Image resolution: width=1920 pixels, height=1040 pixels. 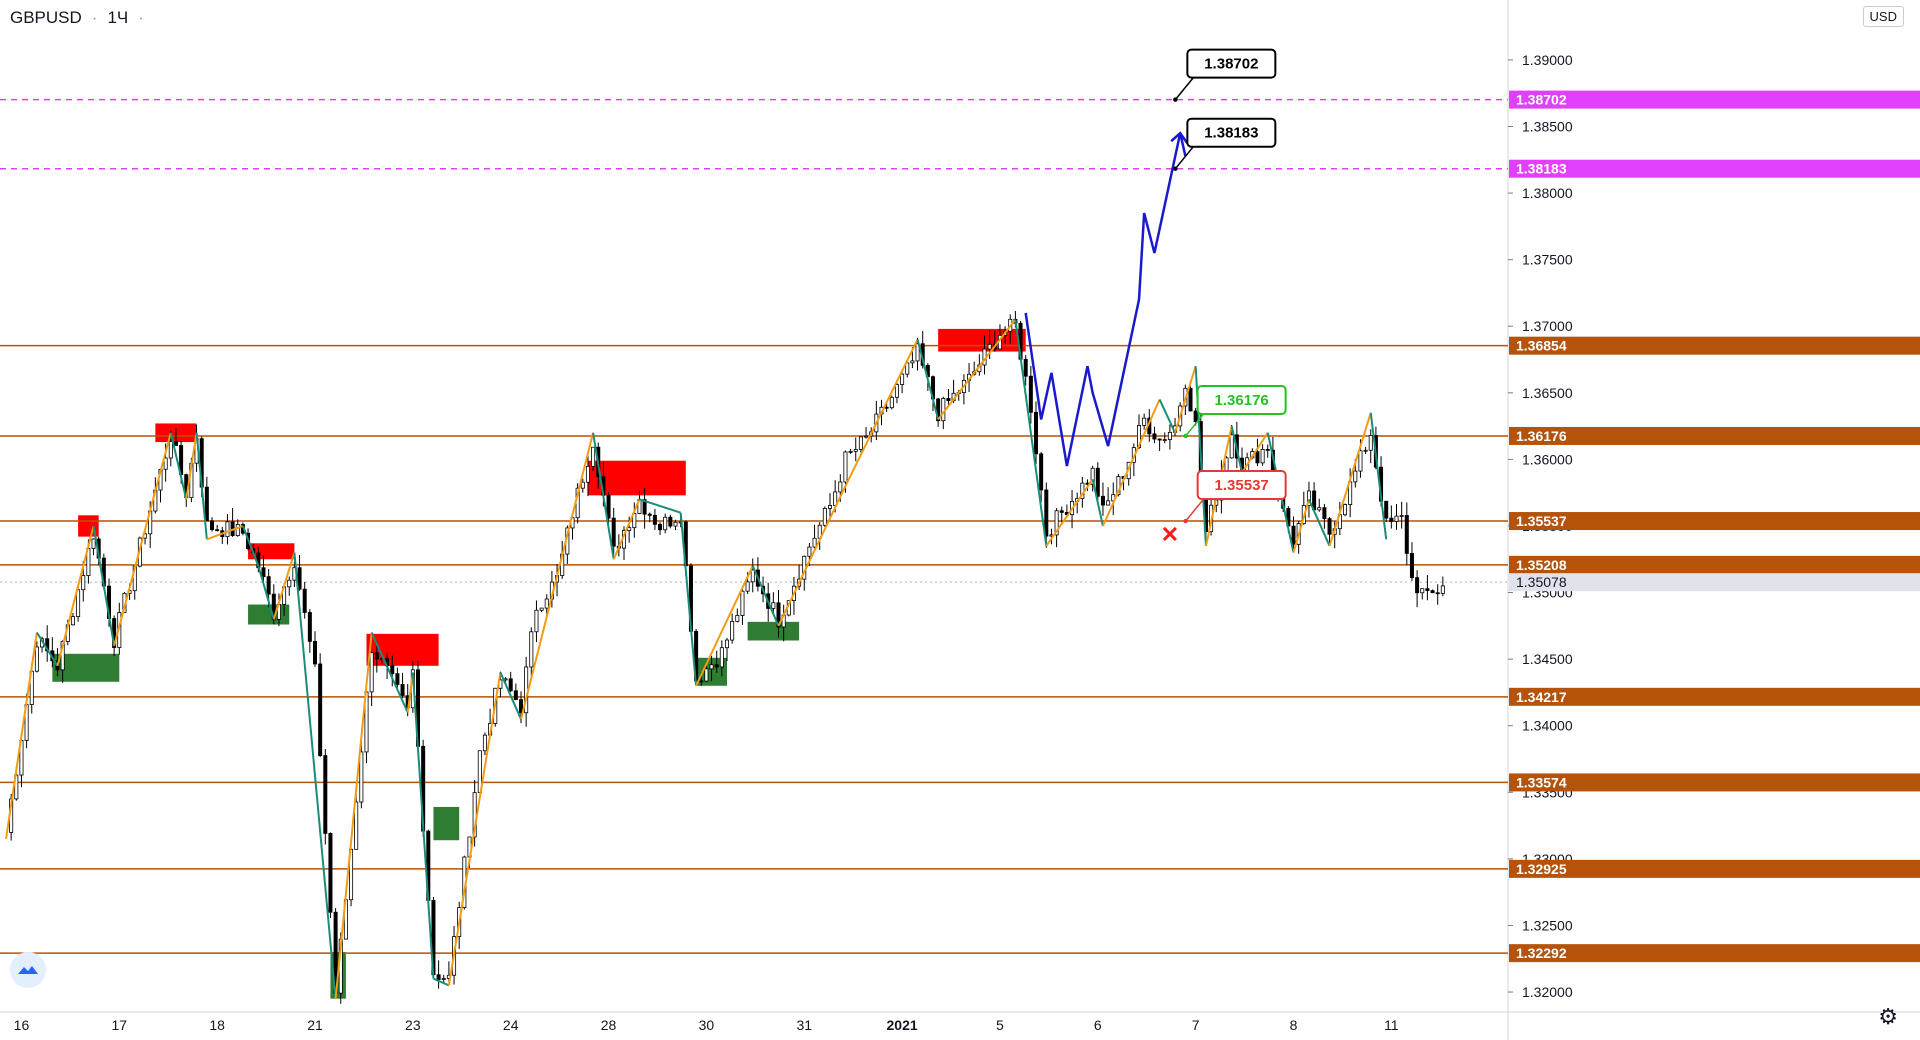 What do you see at coordinates (1547, 60) in the screenshot?
I see `y-tick-label: 1.39000` at bounding box center [1547, 60].